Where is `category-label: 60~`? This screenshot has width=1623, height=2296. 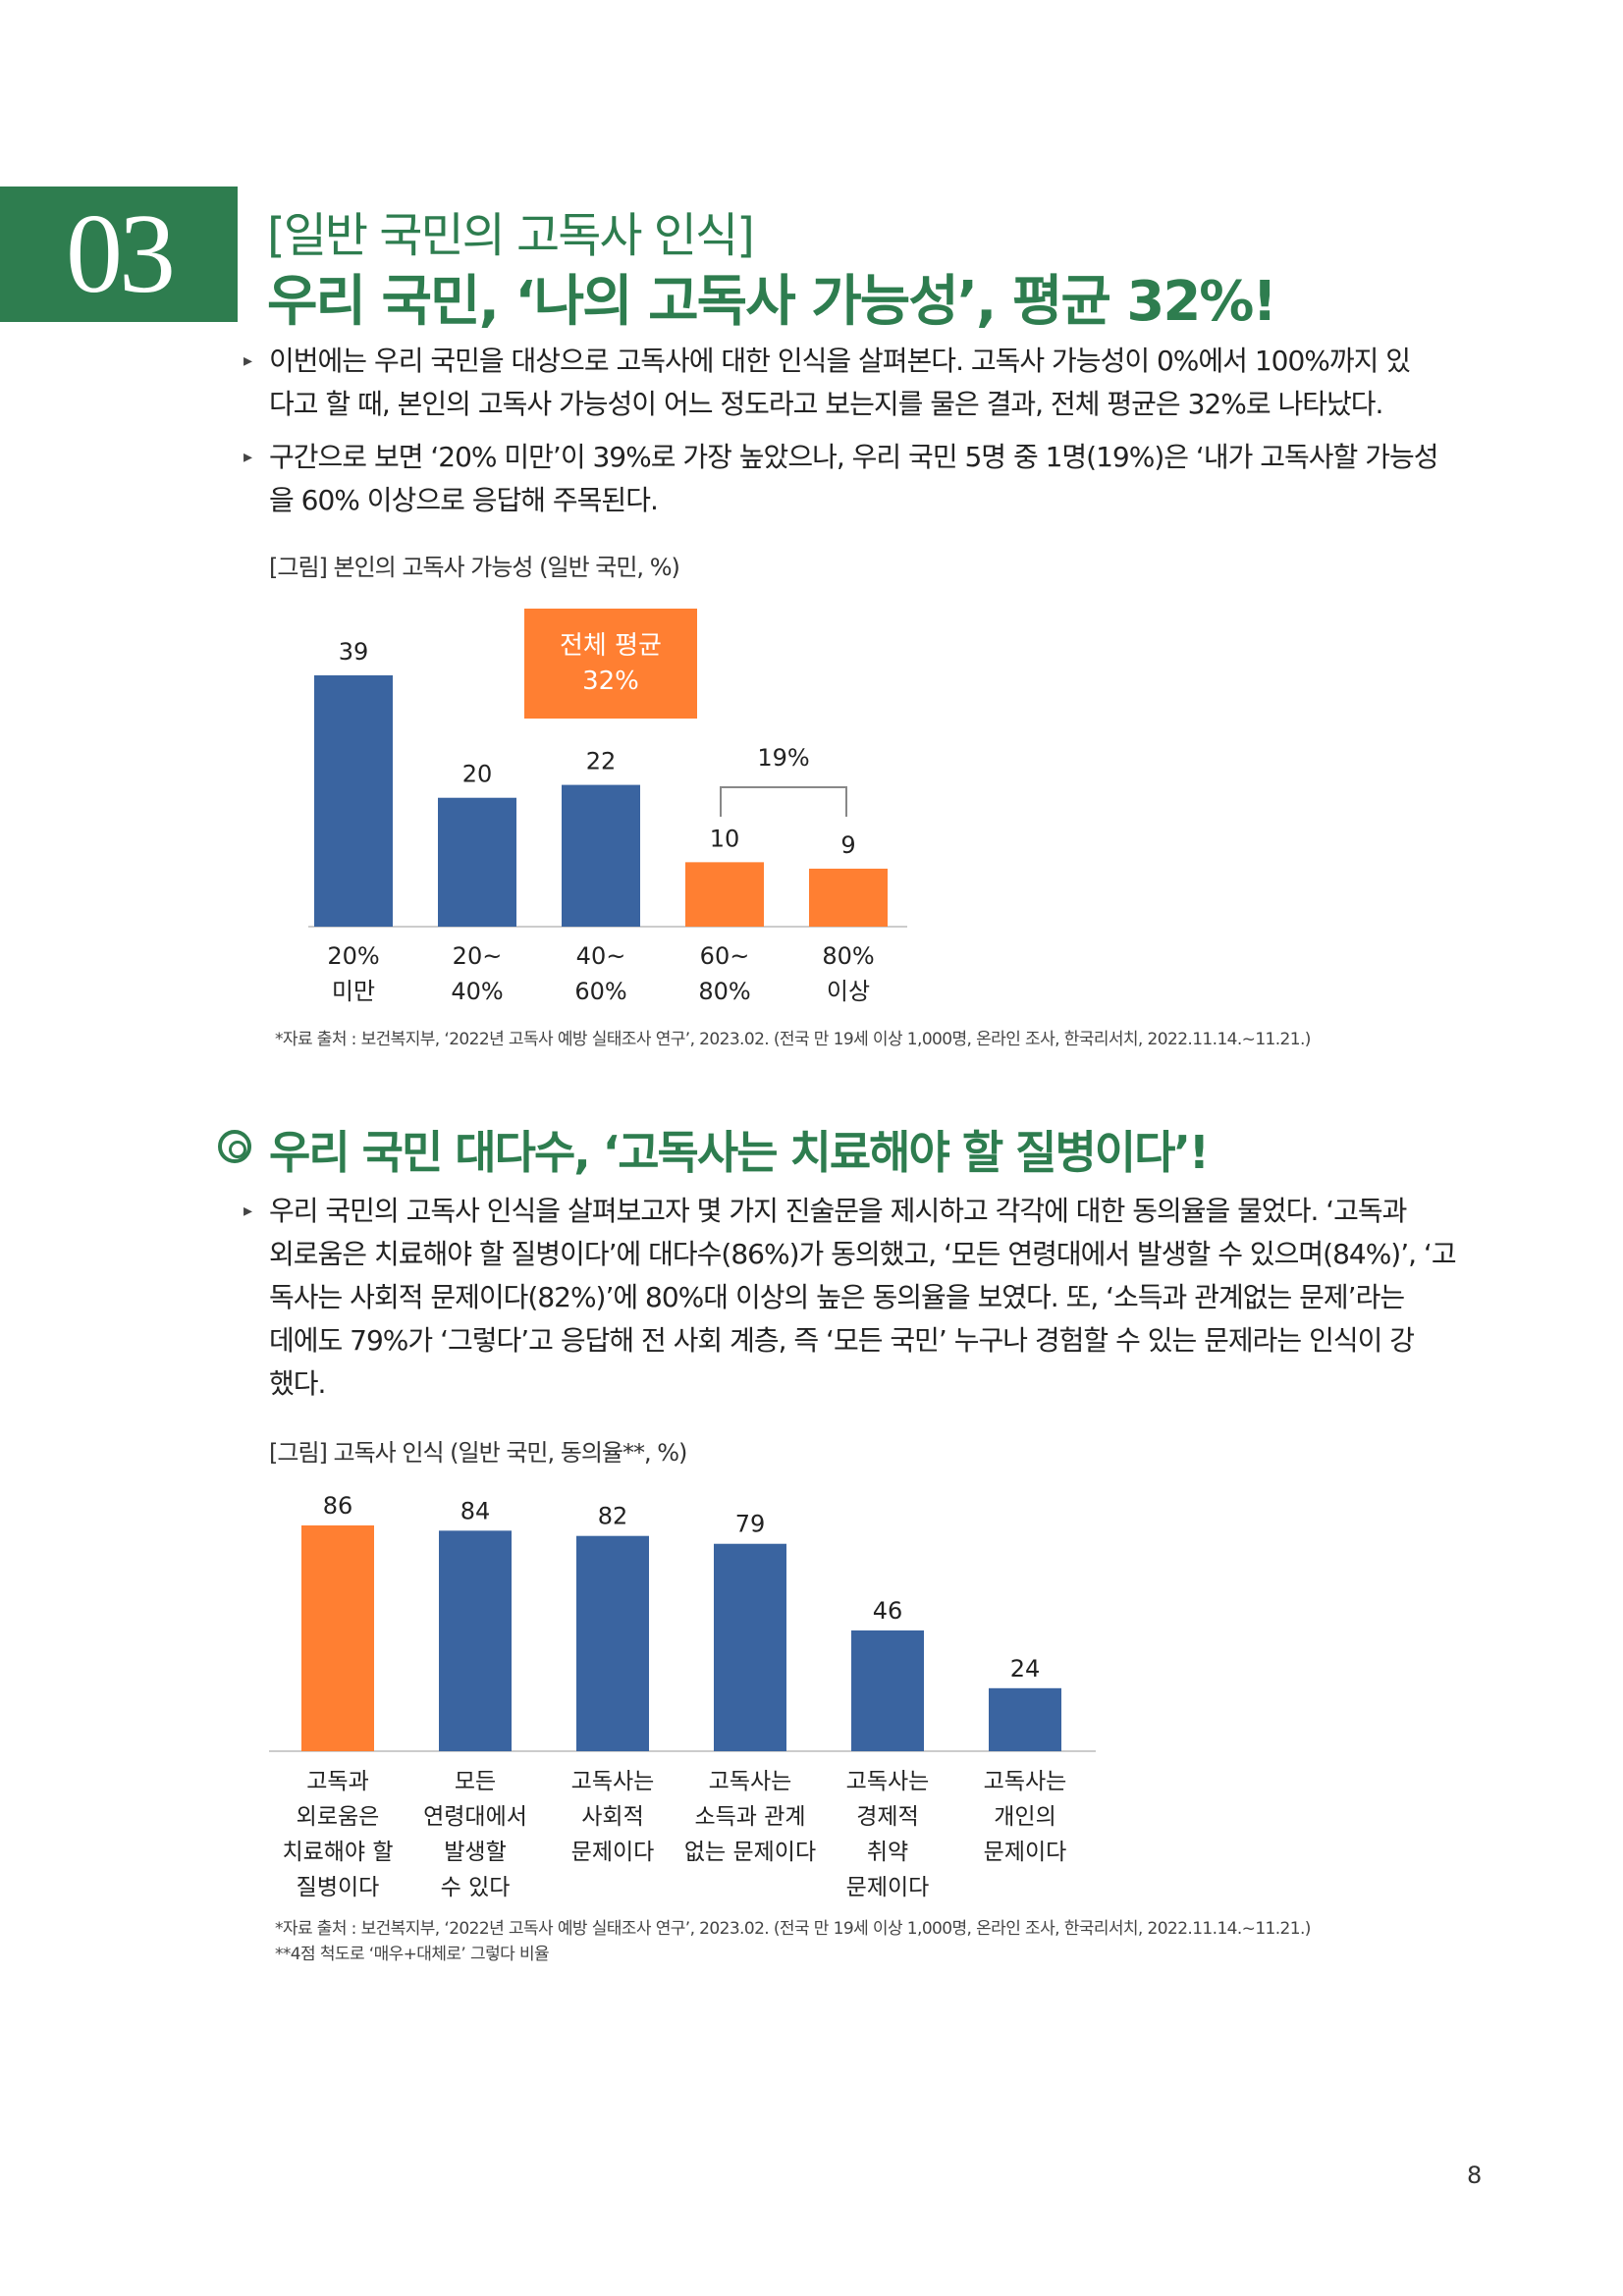
category-label: 60~ is located at coordinates (725, 956).